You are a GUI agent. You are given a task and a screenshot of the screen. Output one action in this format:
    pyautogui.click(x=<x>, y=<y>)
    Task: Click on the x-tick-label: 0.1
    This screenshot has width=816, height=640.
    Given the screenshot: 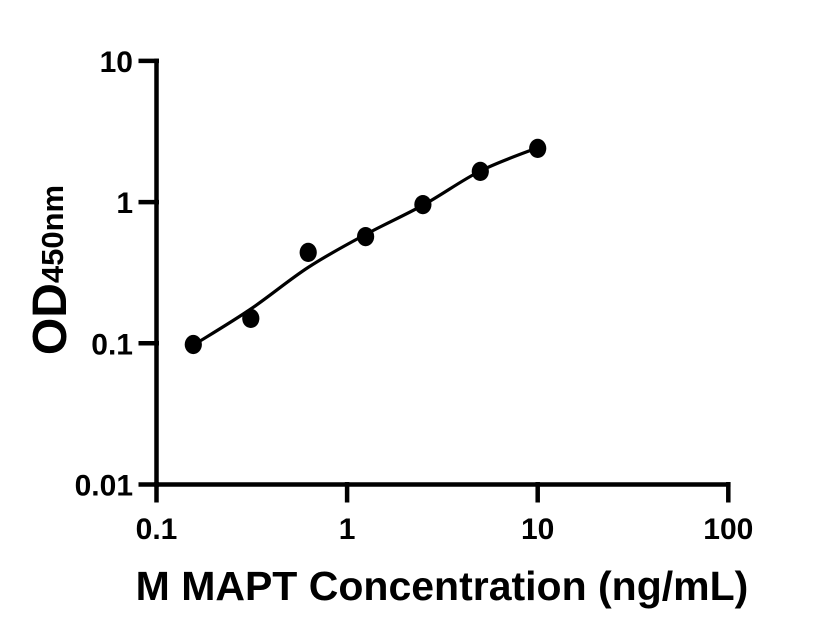 What is the action you would take?
    pyautogui.click(x=157, y=529)
    